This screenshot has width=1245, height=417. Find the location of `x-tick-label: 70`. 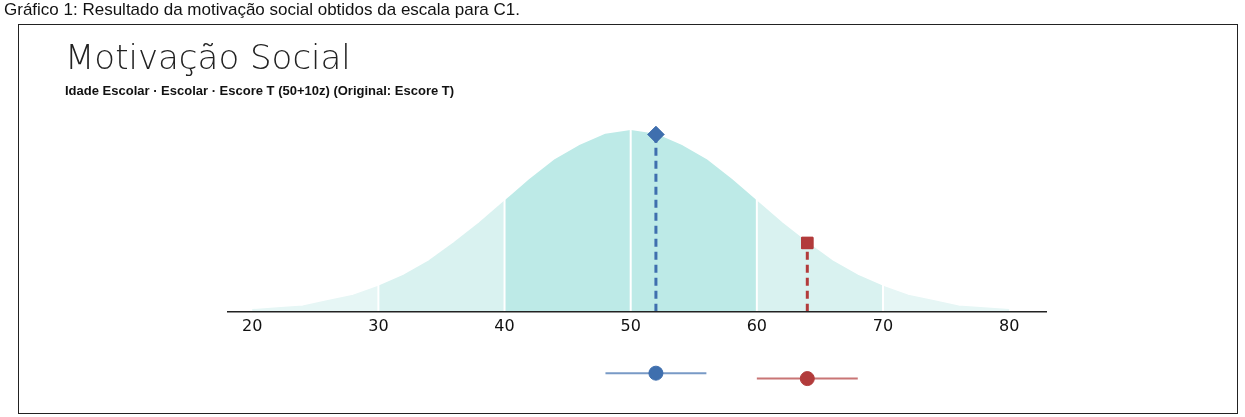

x-tick-label: 70 is located at coordinates (883, 326).